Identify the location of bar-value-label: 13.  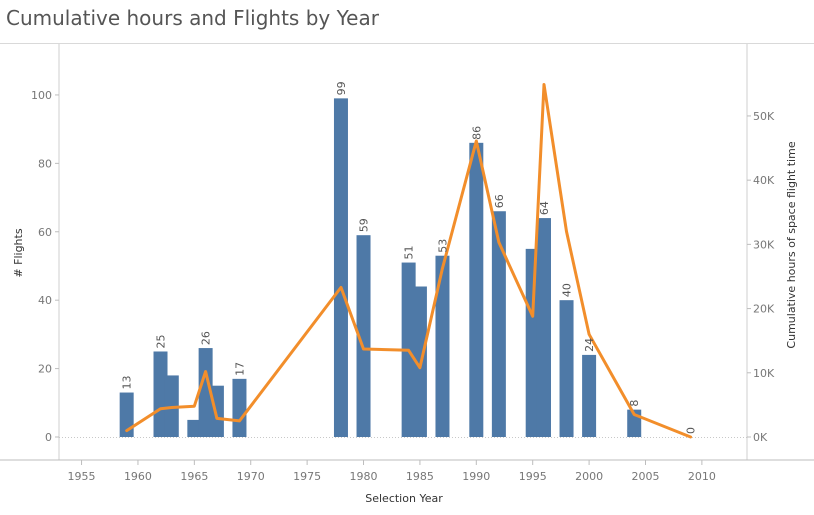
(127, 383).